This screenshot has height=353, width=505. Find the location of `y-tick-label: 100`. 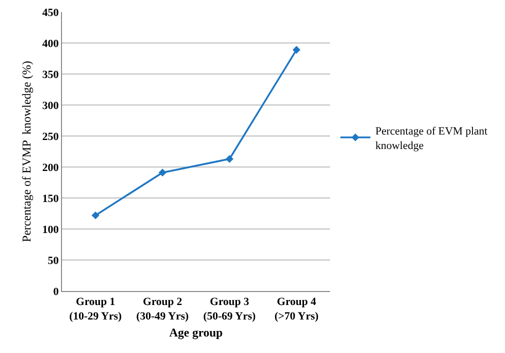

y-tick-label: 100 is located at coordinates (51, 230).